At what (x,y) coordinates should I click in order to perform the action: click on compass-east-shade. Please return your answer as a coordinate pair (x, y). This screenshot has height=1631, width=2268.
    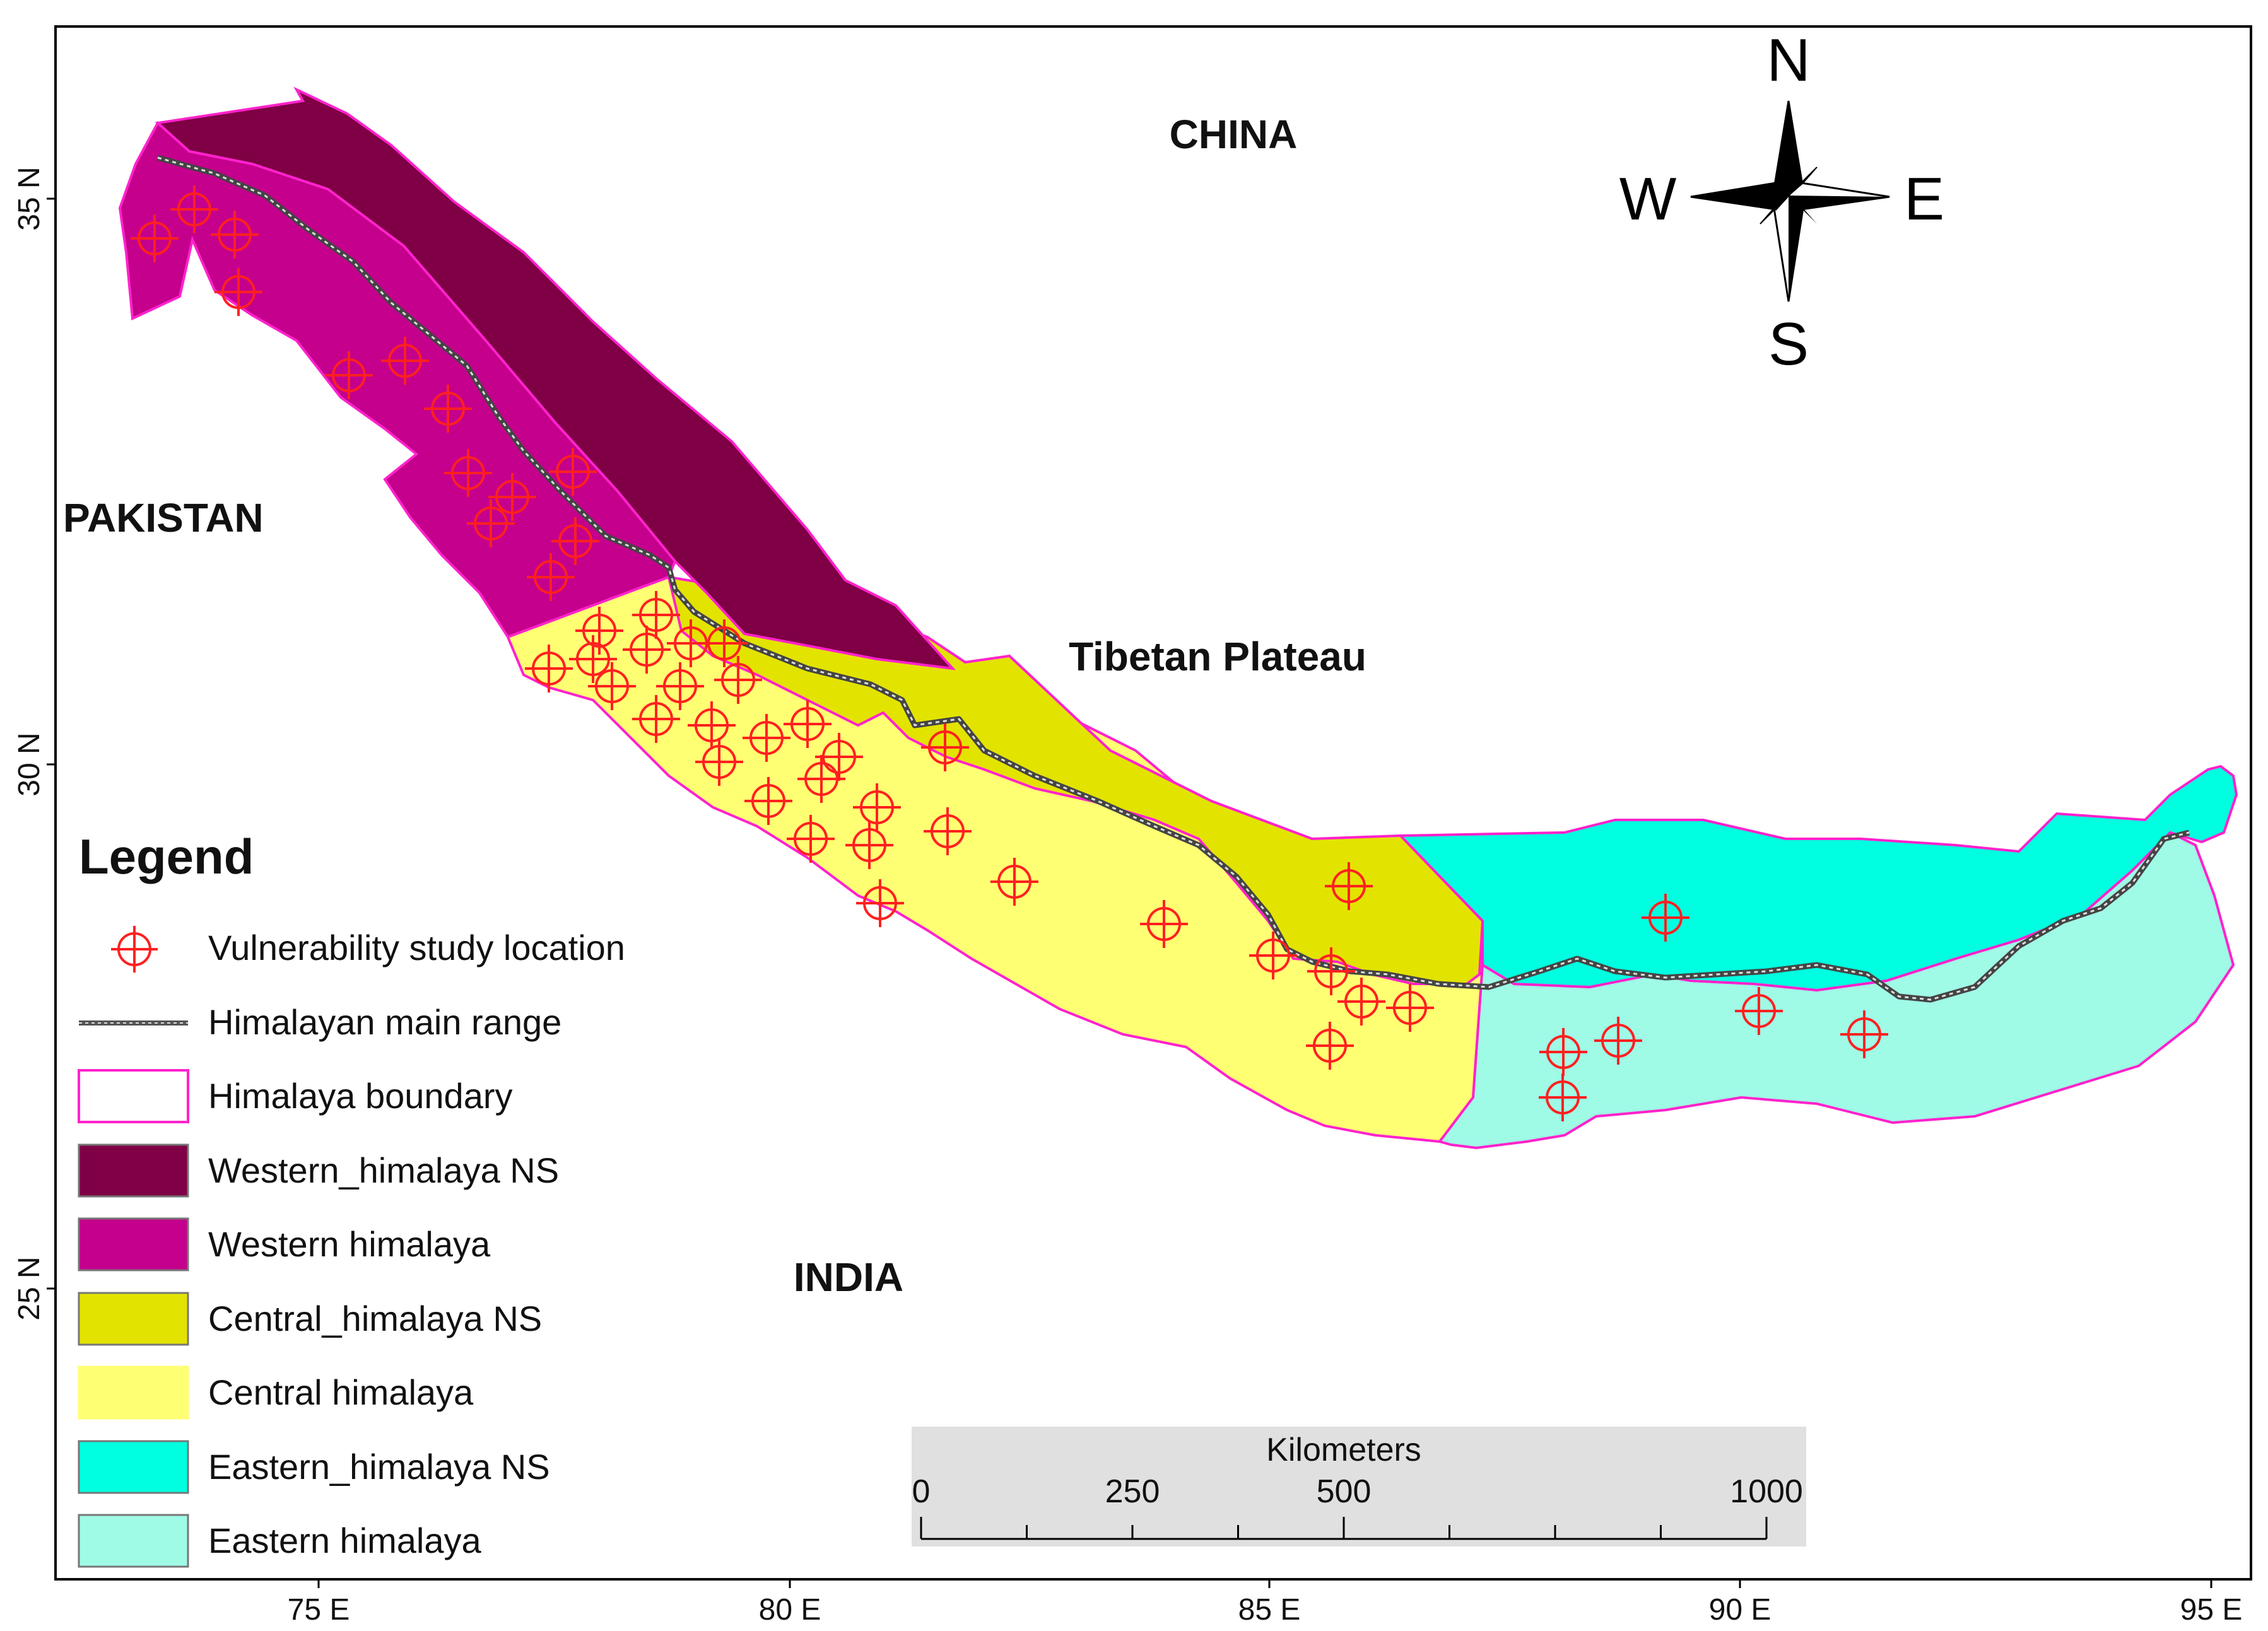
    Looking at the image, I should click on (1839, 203).